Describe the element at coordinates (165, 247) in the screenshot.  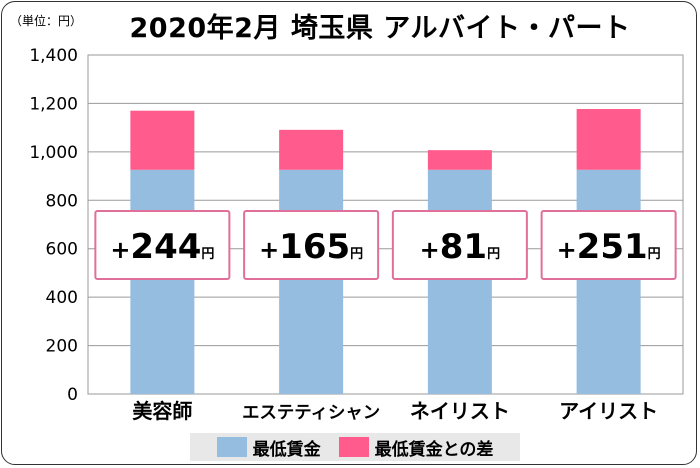
I see `diff-label-value: 244` at that location.